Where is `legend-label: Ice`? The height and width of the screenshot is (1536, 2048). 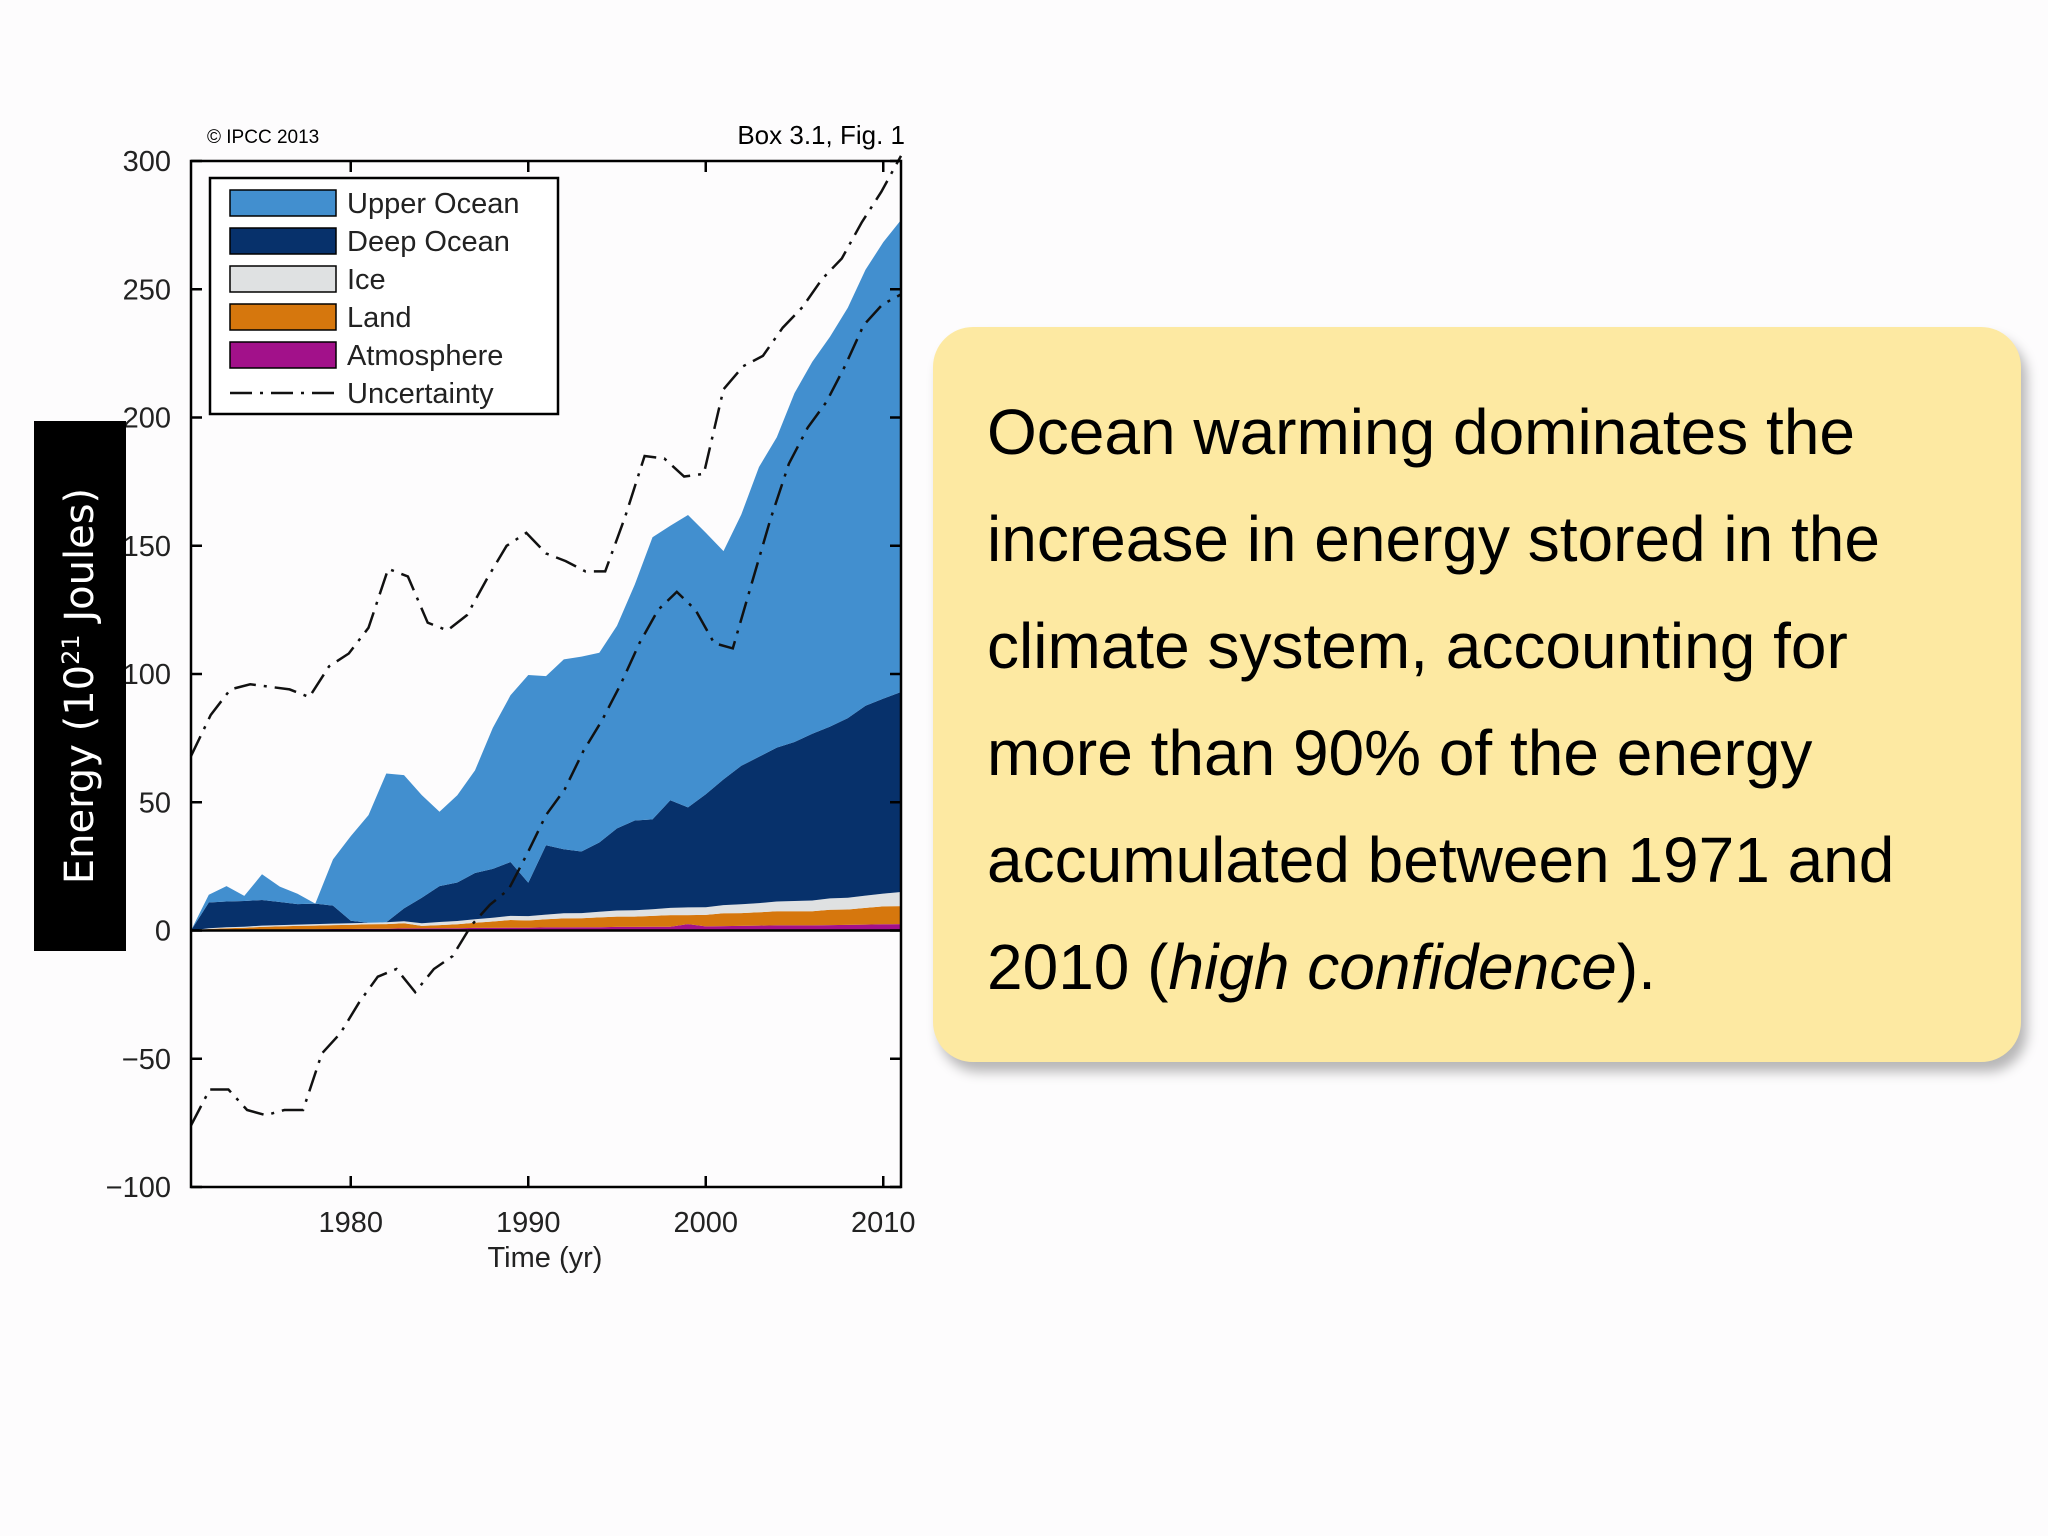 legend-label: Ice is located at coordinates (366, 280).